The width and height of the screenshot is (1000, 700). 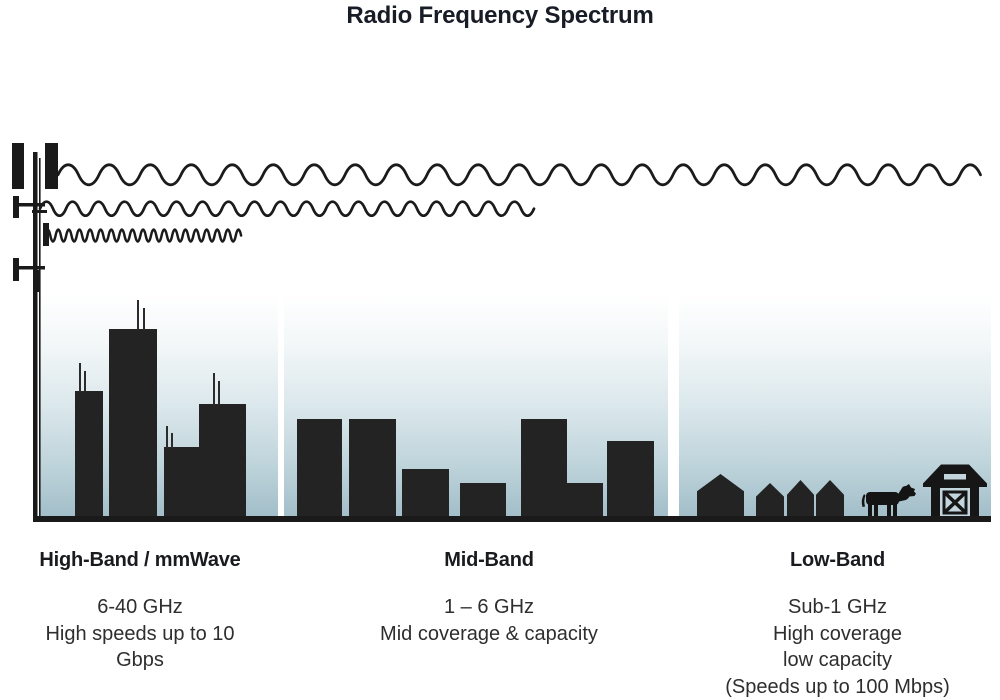 I want to click on mid-band-frequency: 1 – 6 GHz, so click(x=489, y=607).